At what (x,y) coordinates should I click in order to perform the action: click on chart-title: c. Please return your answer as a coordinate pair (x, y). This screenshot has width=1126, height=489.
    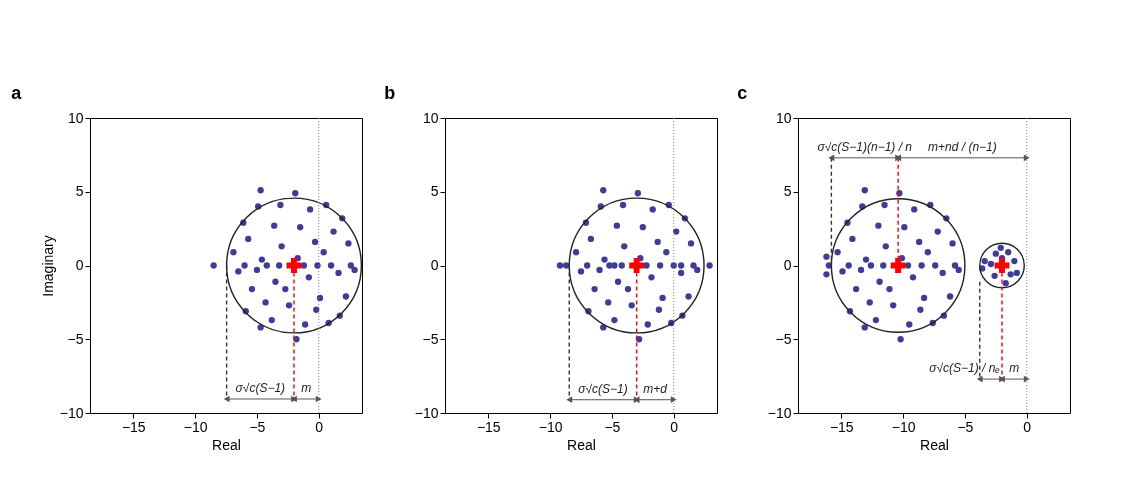
    Looking at the image, I should click on (742, 93).